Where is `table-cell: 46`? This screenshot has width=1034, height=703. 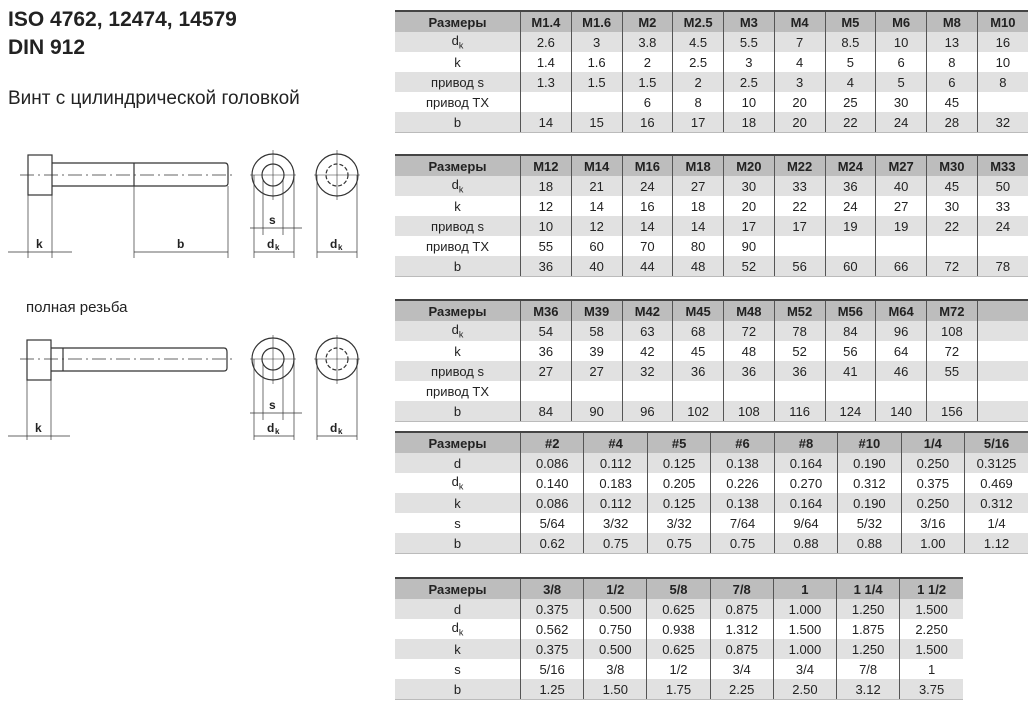
table-cell: 46 is located at coordinates (901, 371).